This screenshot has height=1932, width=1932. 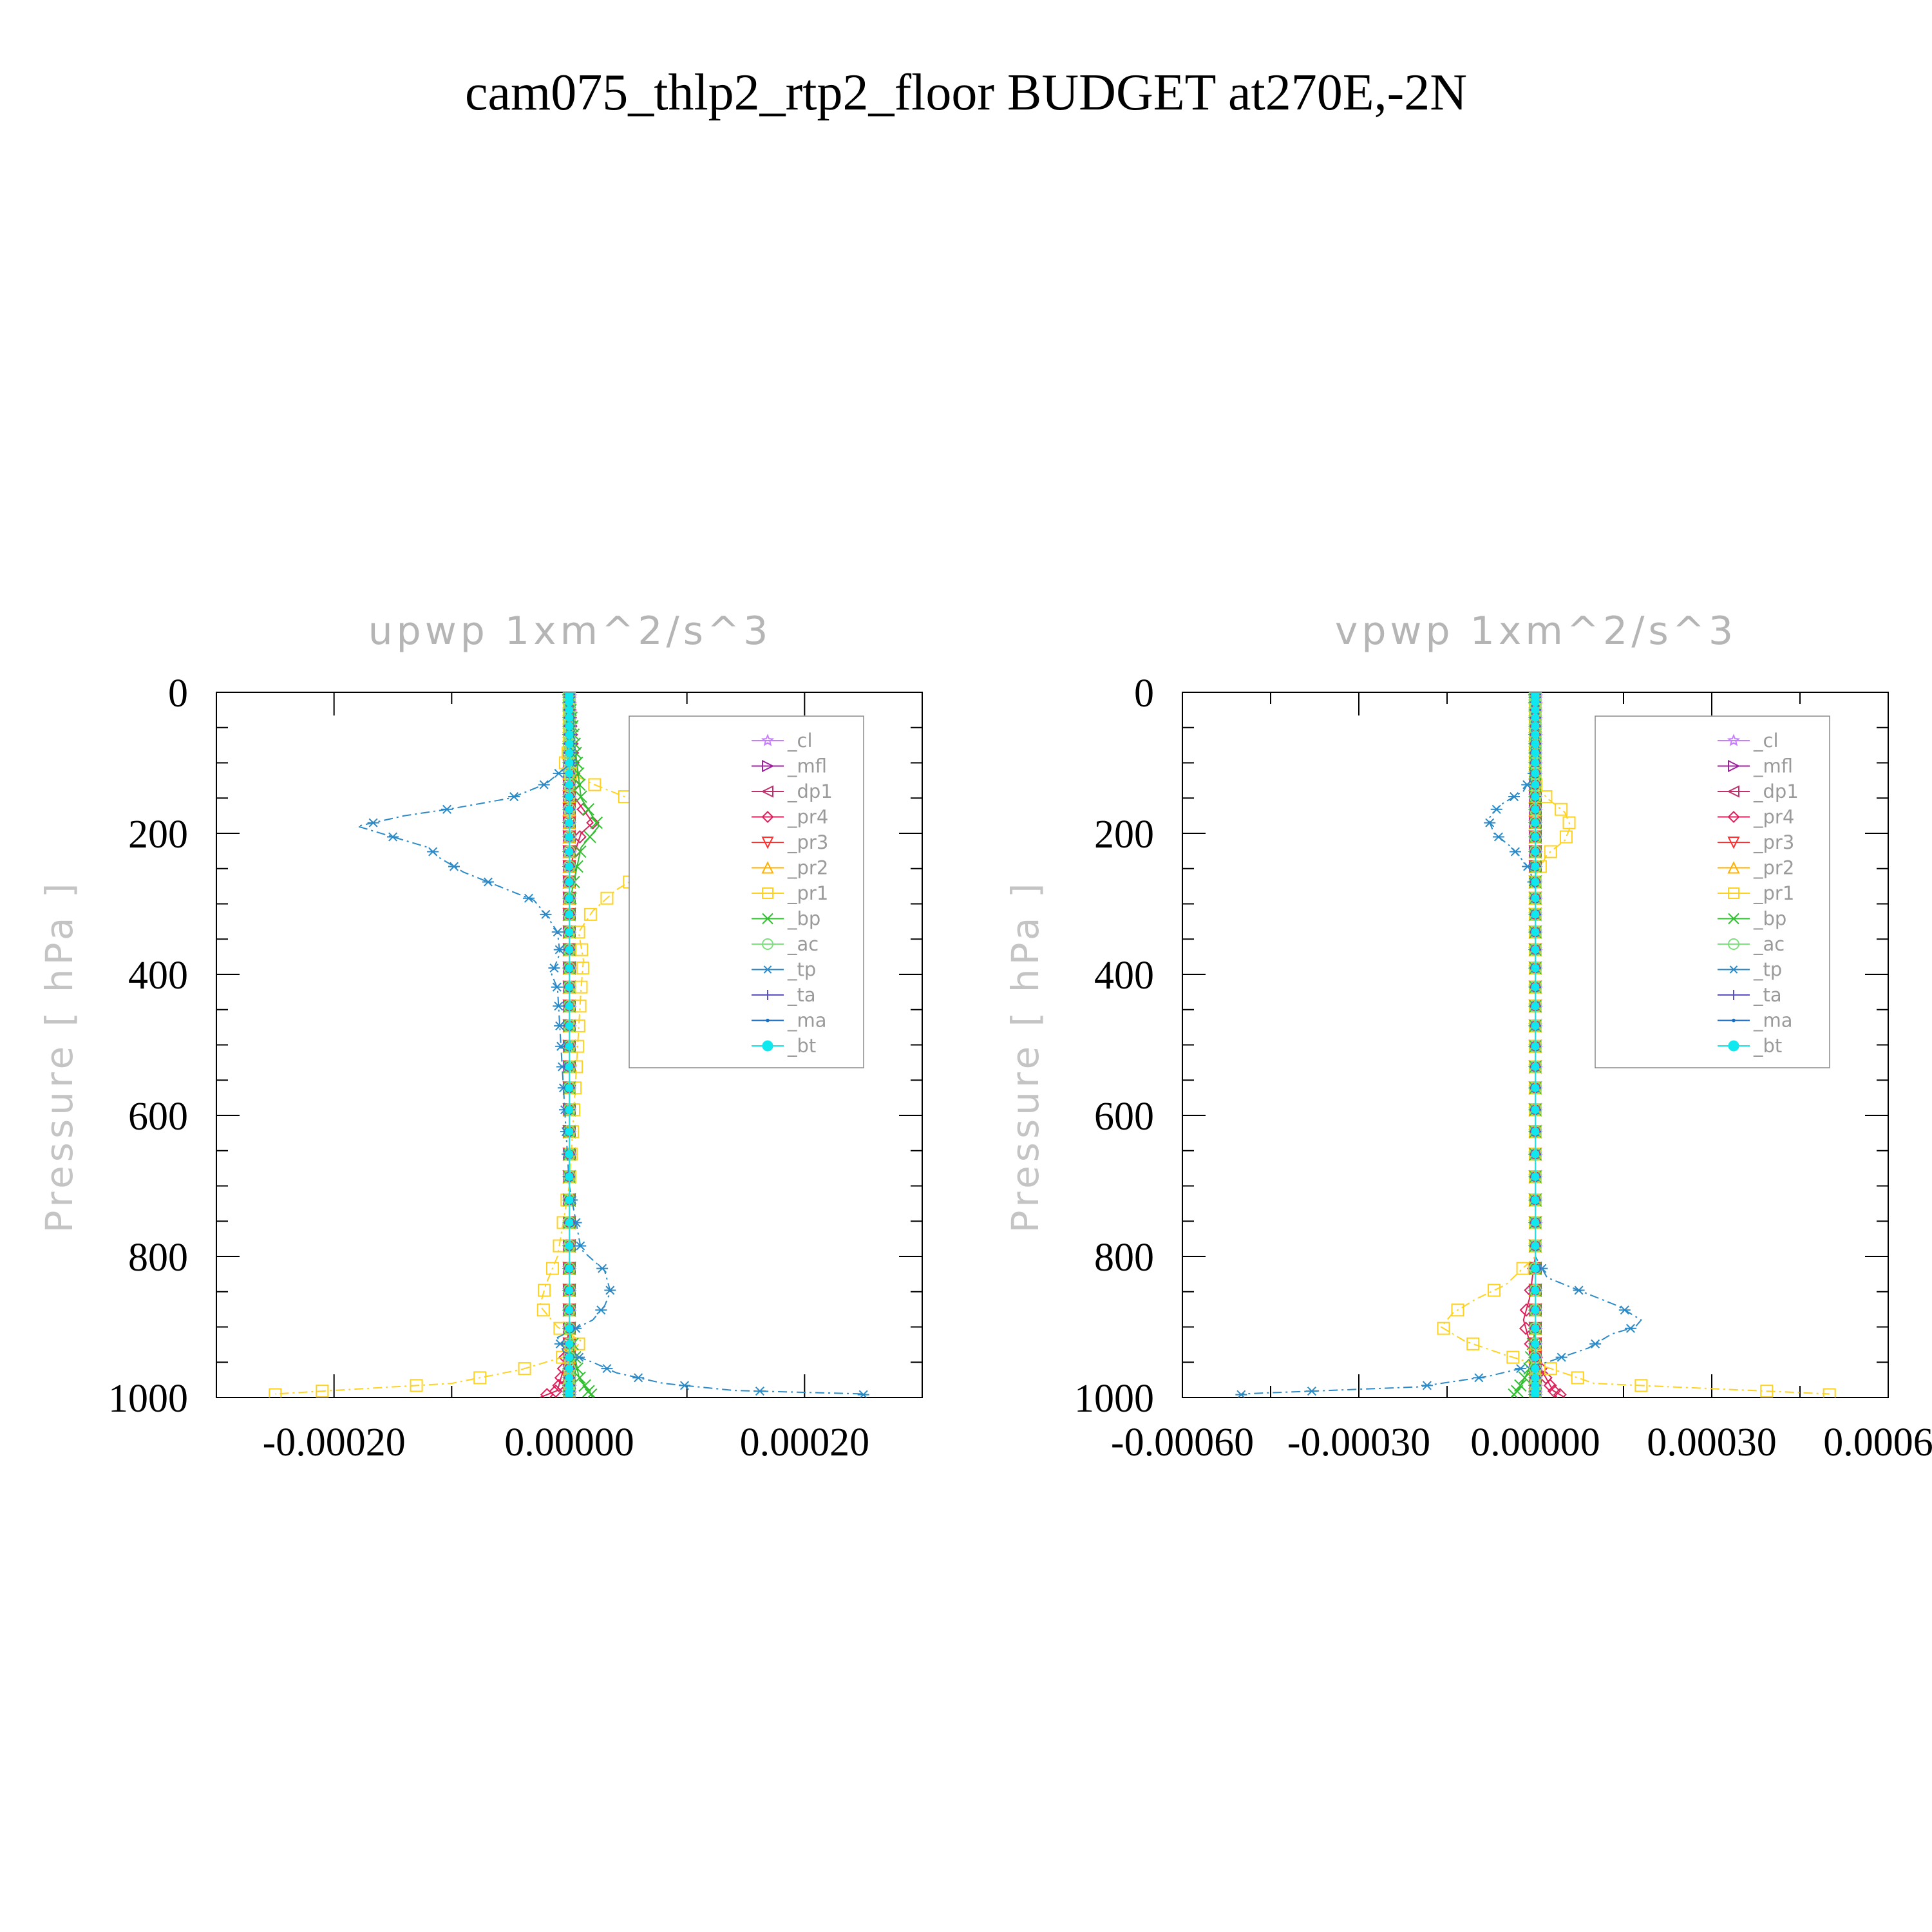 I want to click on legend-box-upwp, so click(x=747, y=891).